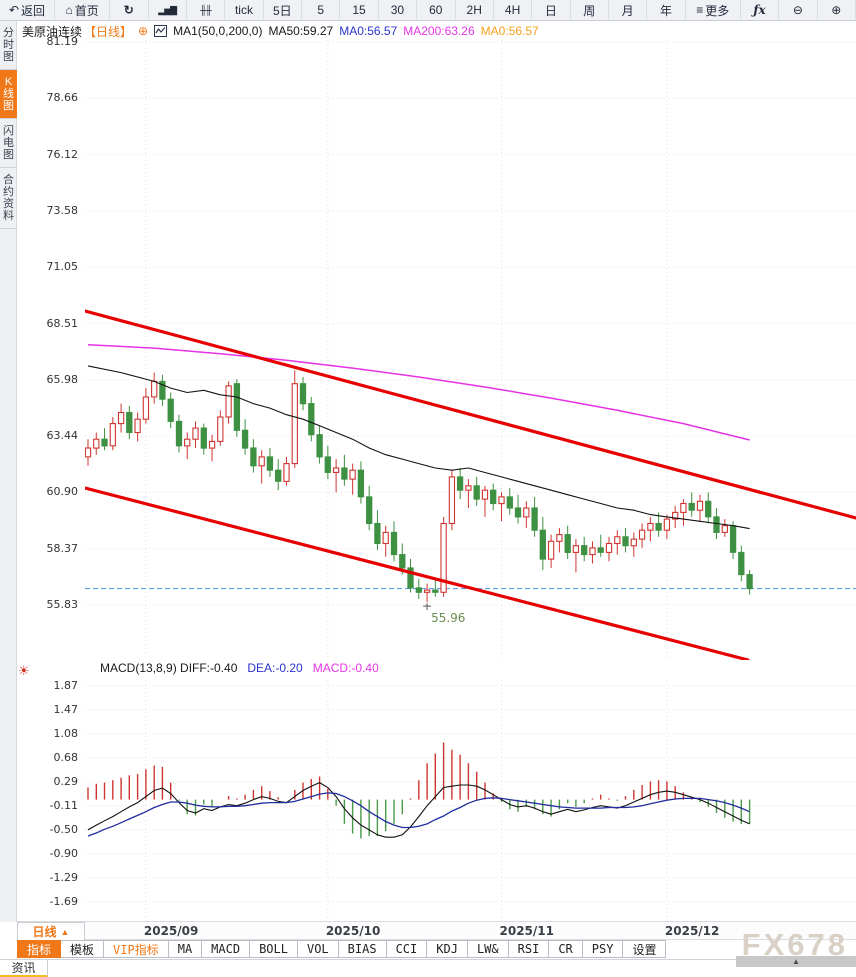  I want to click on period-selector-label: 日线, so click(44, 932).